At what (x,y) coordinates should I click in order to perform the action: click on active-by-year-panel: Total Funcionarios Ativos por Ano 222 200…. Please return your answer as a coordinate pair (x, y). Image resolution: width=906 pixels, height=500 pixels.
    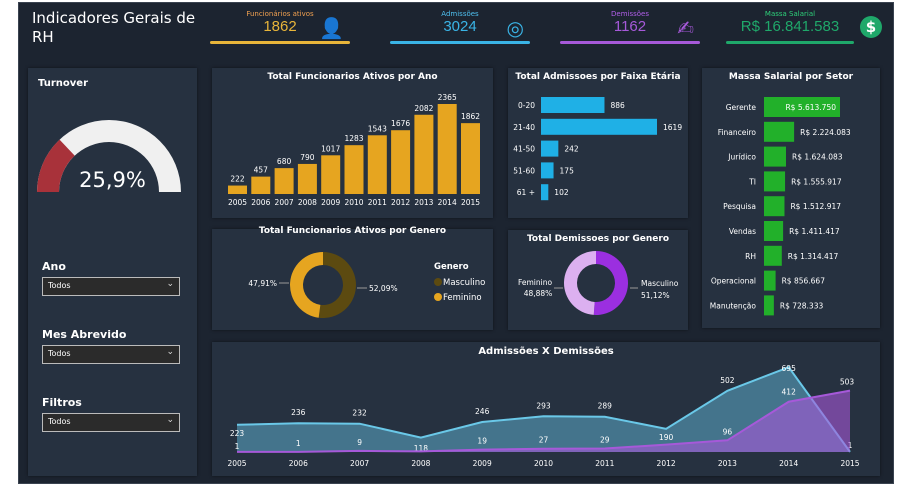
    Looking at the image, I should click on (352, 143).